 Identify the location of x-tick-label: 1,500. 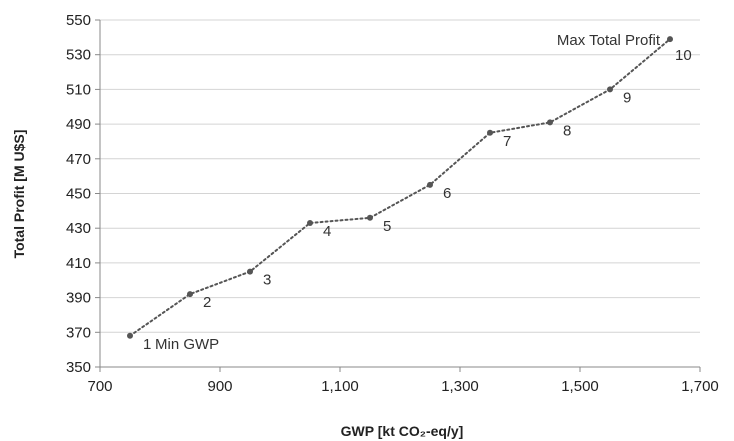
(580, 386).